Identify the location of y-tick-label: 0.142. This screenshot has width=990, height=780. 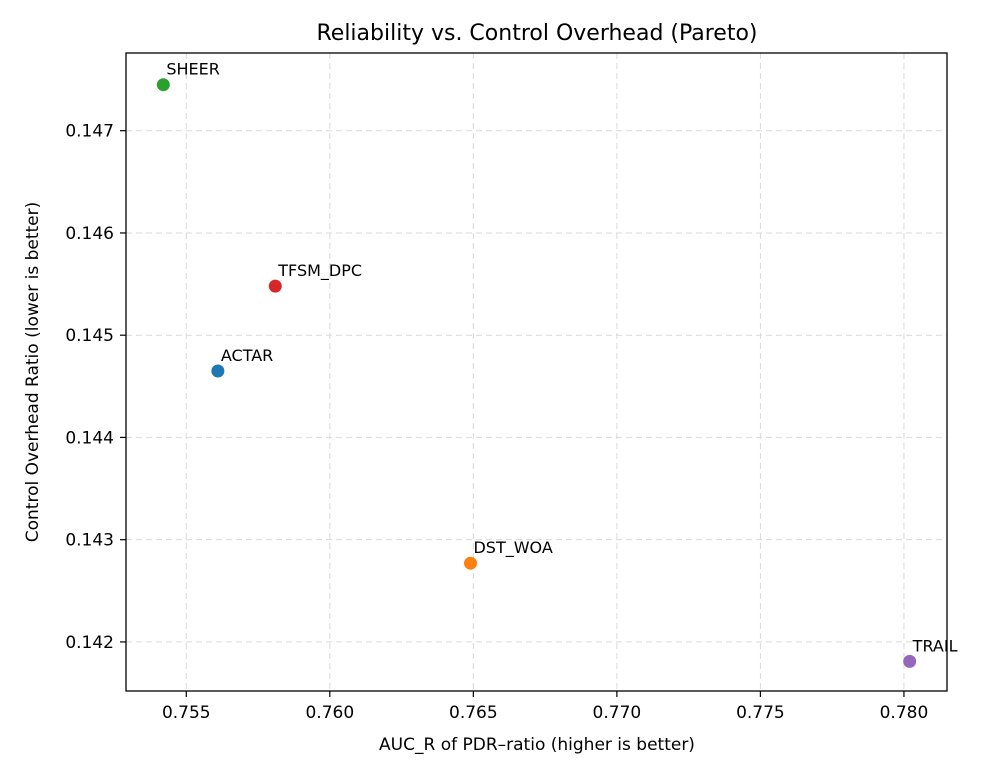
(89, 643).